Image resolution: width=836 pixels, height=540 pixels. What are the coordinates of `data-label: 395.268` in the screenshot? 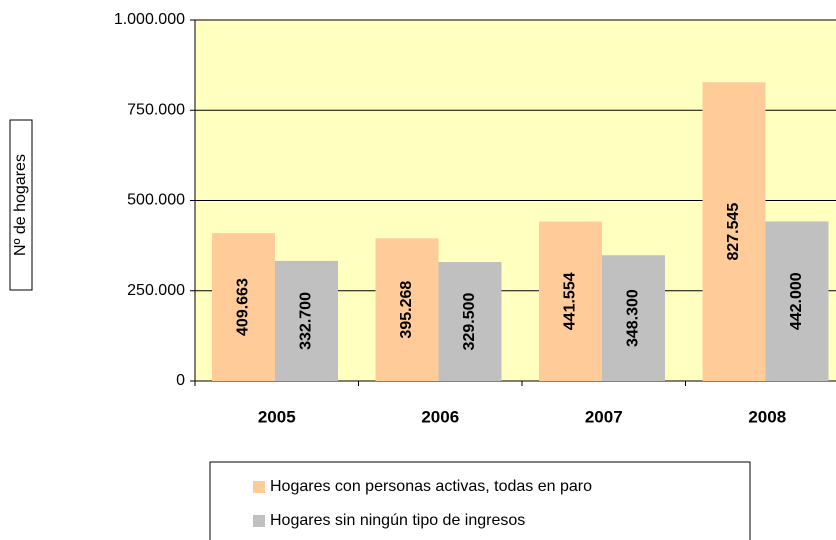 It's located at (406, 310).